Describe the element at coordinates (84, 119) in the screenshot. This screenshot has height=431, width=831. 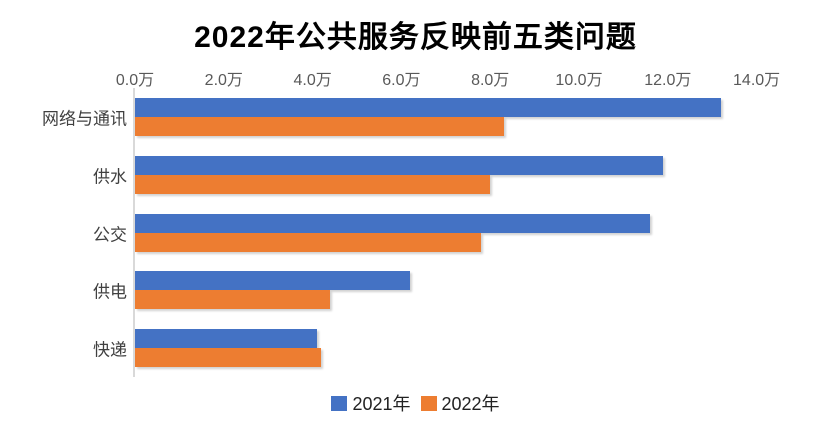
I see `category-label: 网络与通讯` at that location.